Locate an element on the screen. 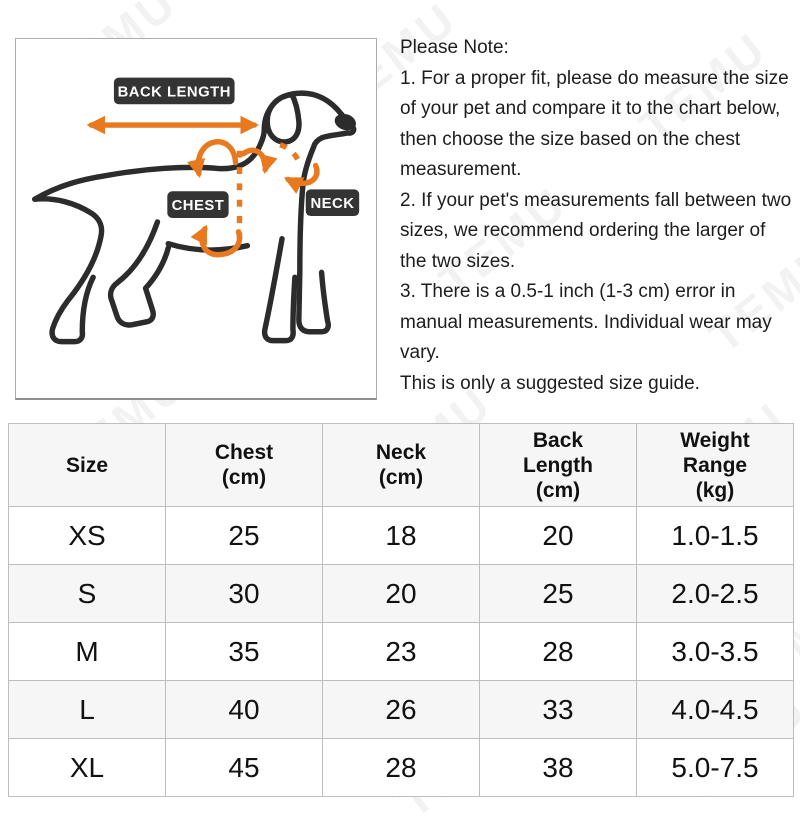 This screenshot has height=828, width=800. table-cell: 5.0-7.5 is located at coordinates (715, 767).